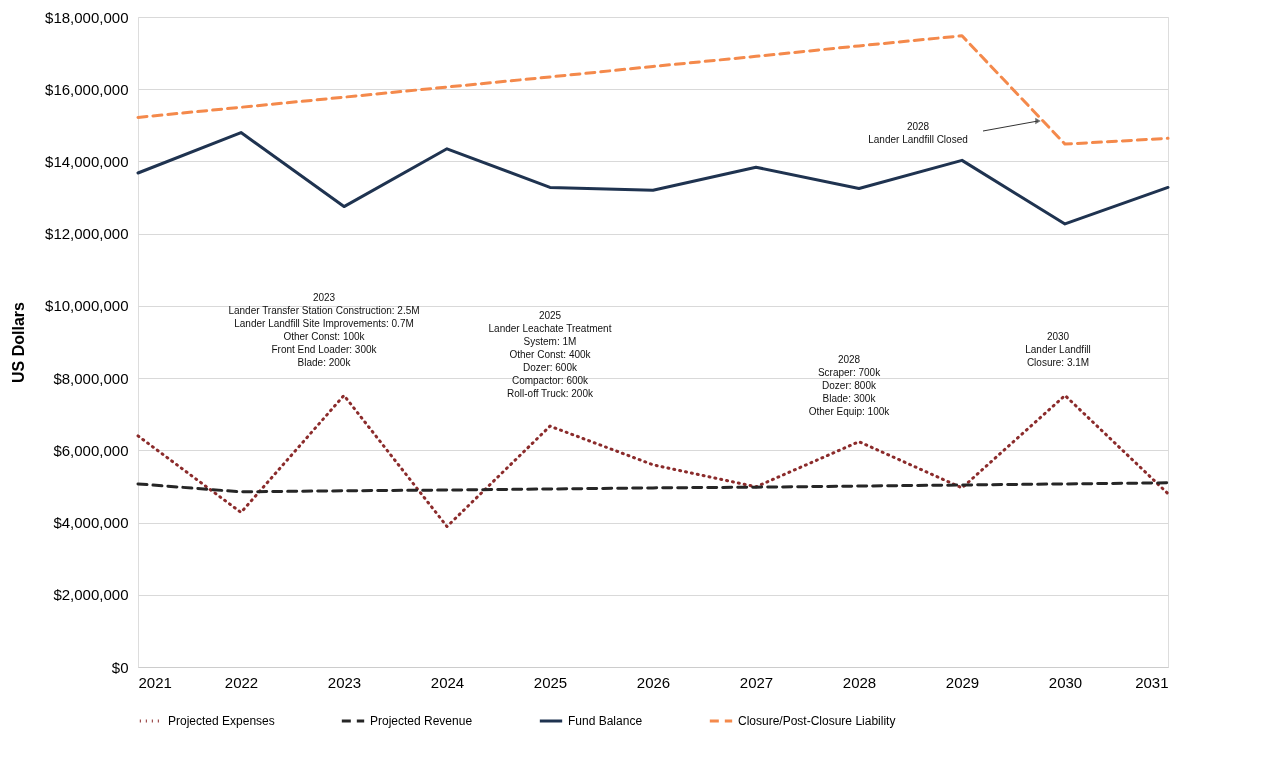  Describe the element at coordinates (817, 721) in the screenshot. I see `legend-label: Closure/Post-Closure Liability` at that location.